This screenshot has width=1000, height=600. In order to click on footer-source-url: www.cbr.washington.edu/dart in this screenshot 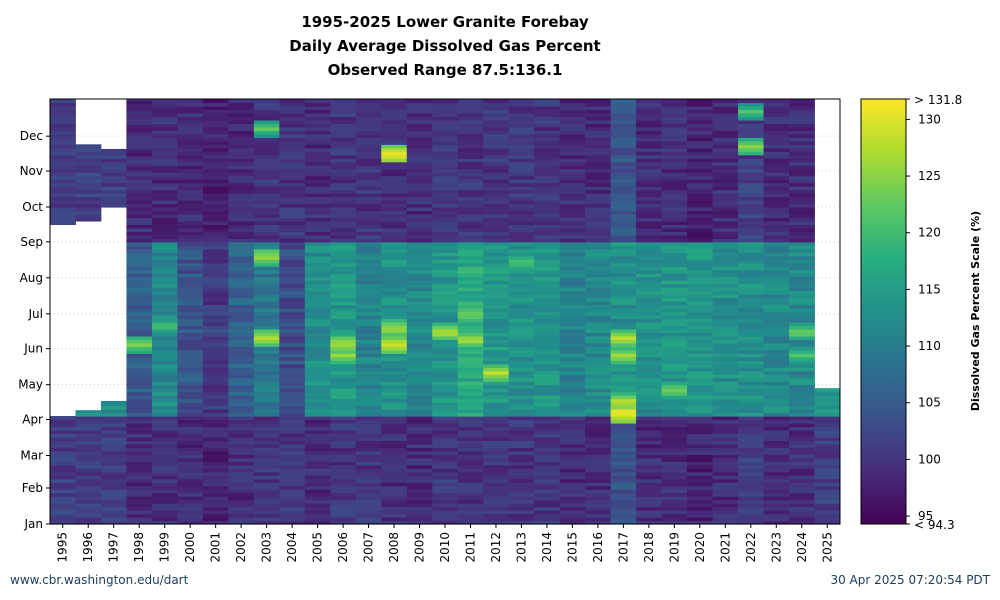, I will do `click(99, 580)`.